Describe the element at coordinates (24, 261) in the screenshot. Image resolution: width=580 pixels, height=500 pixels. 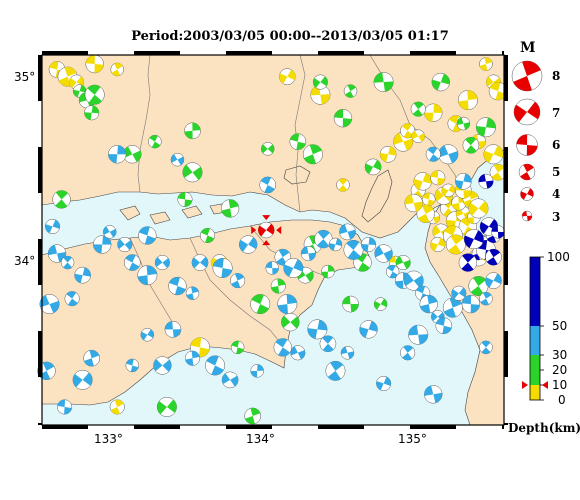
I see `lat-label-34: 34°` at that location.